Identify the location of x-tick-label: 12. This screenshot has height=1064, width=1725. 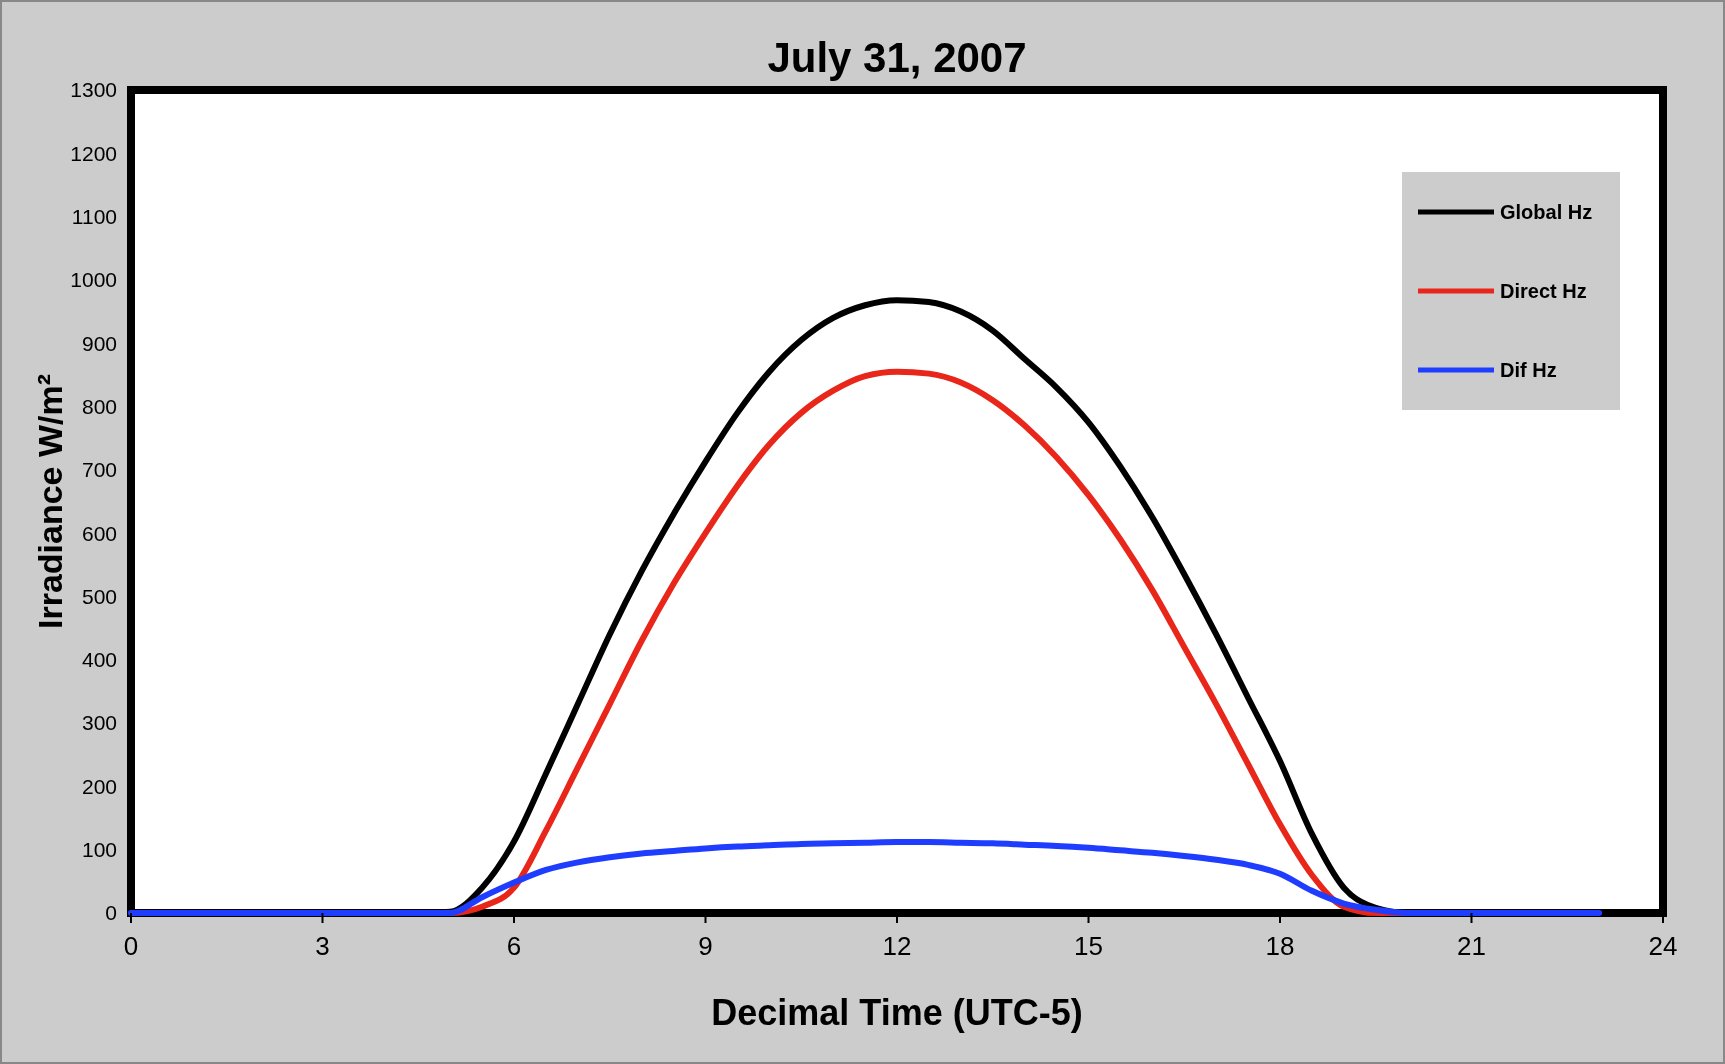
(897, 946).